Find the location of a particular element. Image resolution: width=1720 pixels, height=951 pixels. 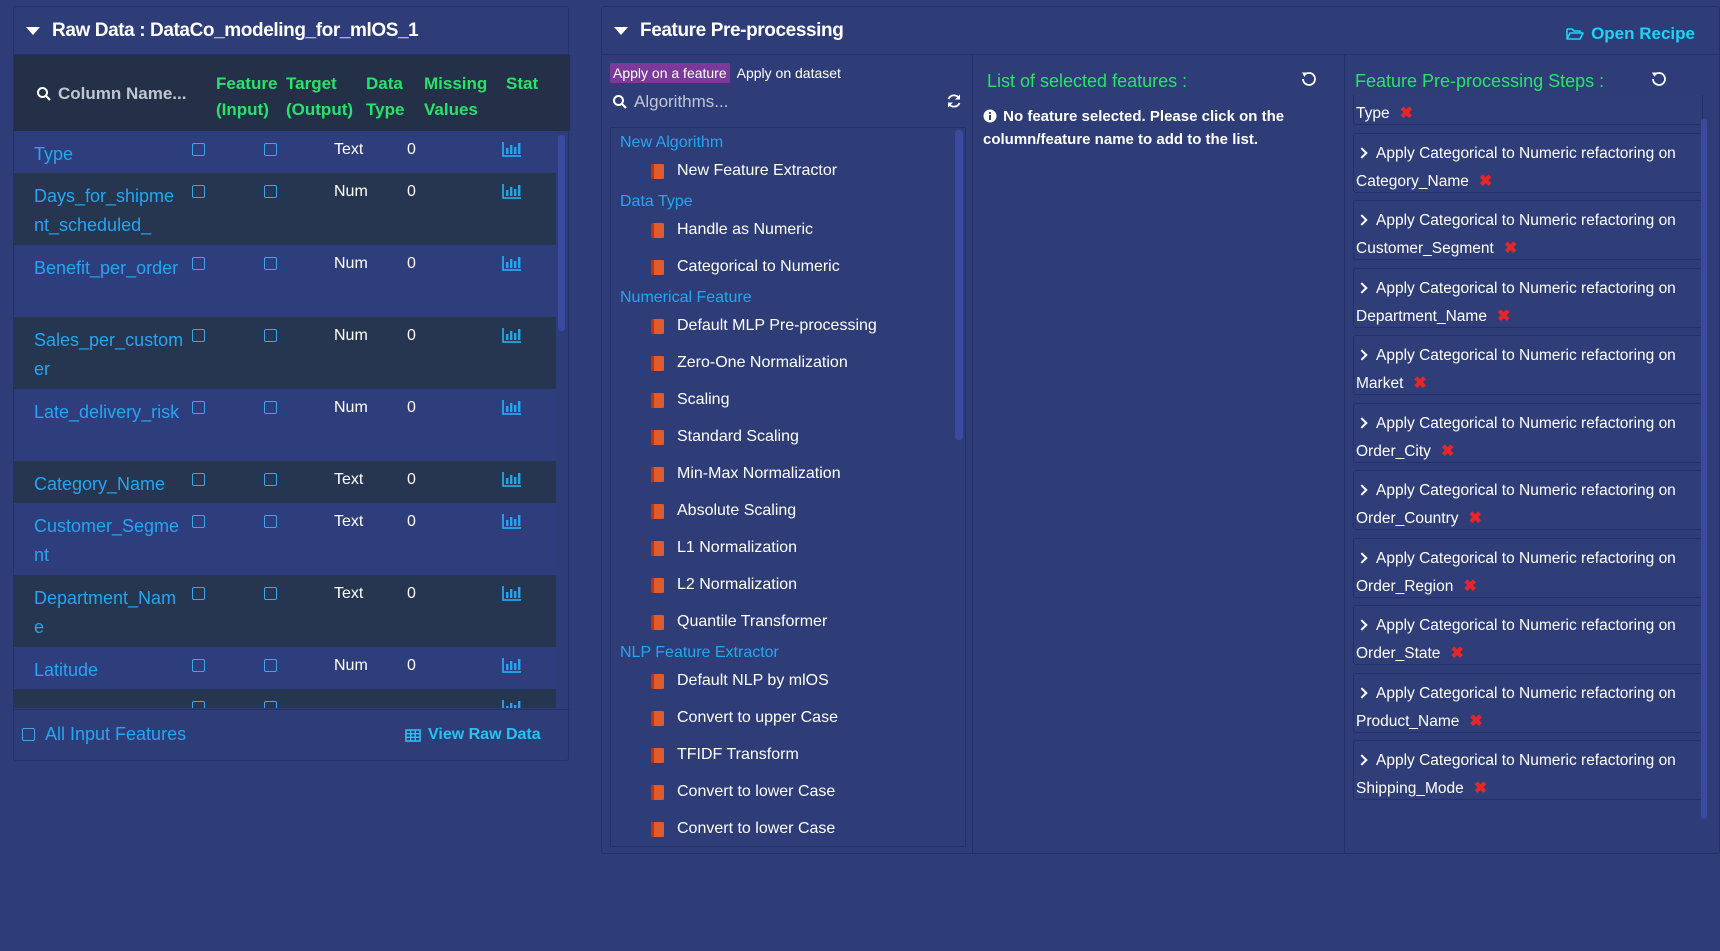

all-input-checkbox is located at coordinates (28, 734).